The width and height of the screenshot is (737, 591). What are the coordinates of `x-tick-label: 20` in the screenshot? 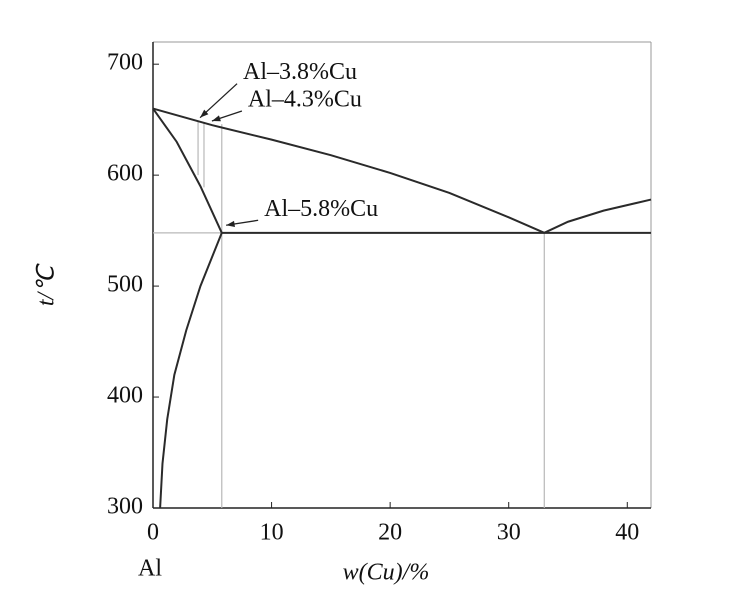 It's located at (390, 533).